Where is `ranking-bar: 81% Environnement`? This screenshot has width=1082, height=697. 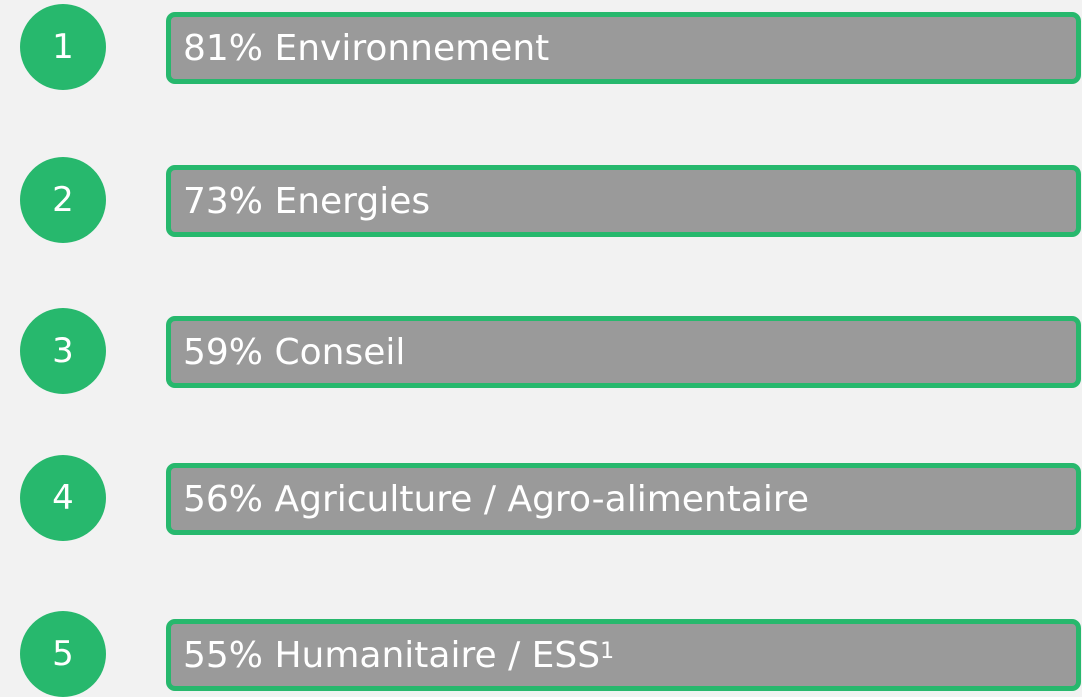
ranking-bar: 81% Environnement is located at coordinates (623, 48).